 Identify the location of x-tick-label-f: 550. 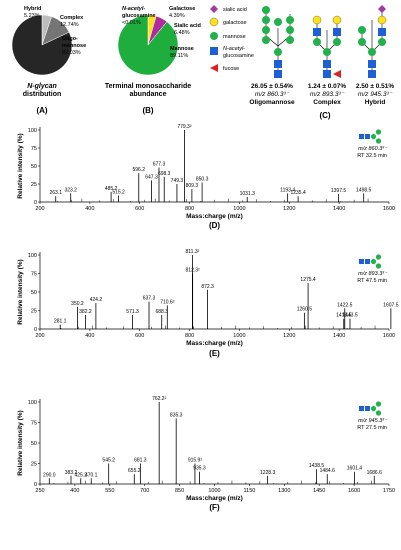
(109, 491).